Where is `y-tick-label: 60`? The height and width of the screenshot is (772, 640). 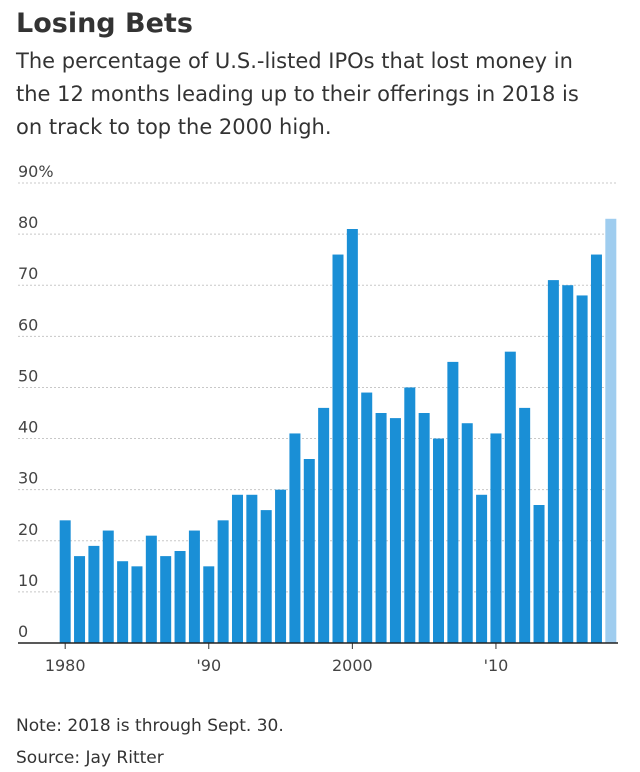
y-tick-label: 60 is located at coordinates (28, 324).